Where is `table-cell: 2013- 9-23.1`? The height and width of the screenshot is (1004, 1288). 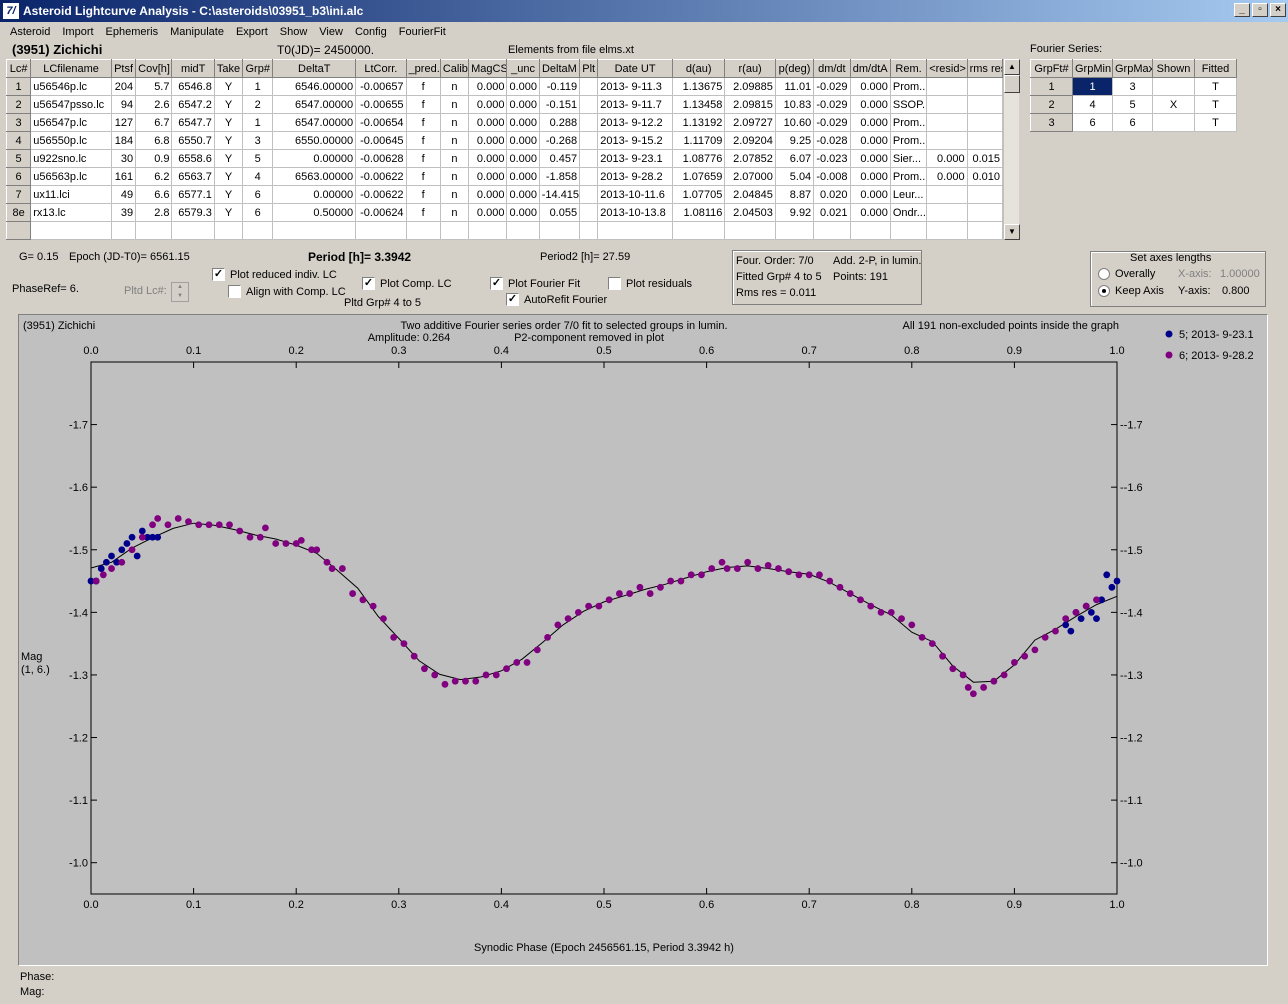
table-cell: 2013- 9-23.1 is located at coordinates (635, 158).